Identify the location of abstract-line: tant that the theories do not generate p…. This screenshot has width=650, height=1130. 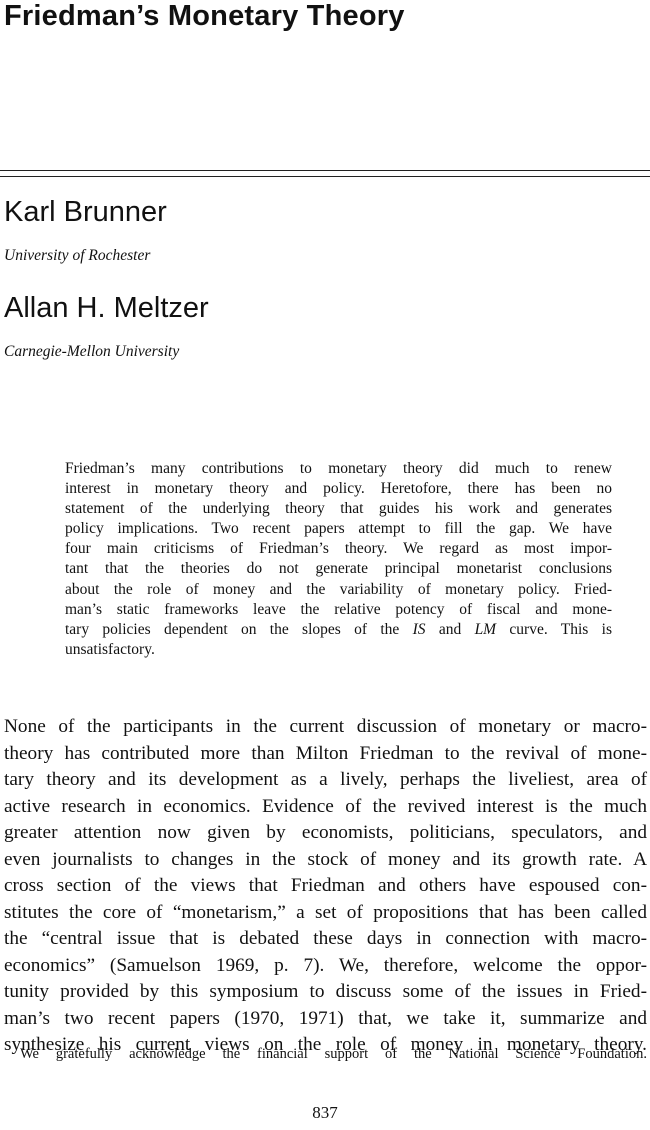
(338, 569).